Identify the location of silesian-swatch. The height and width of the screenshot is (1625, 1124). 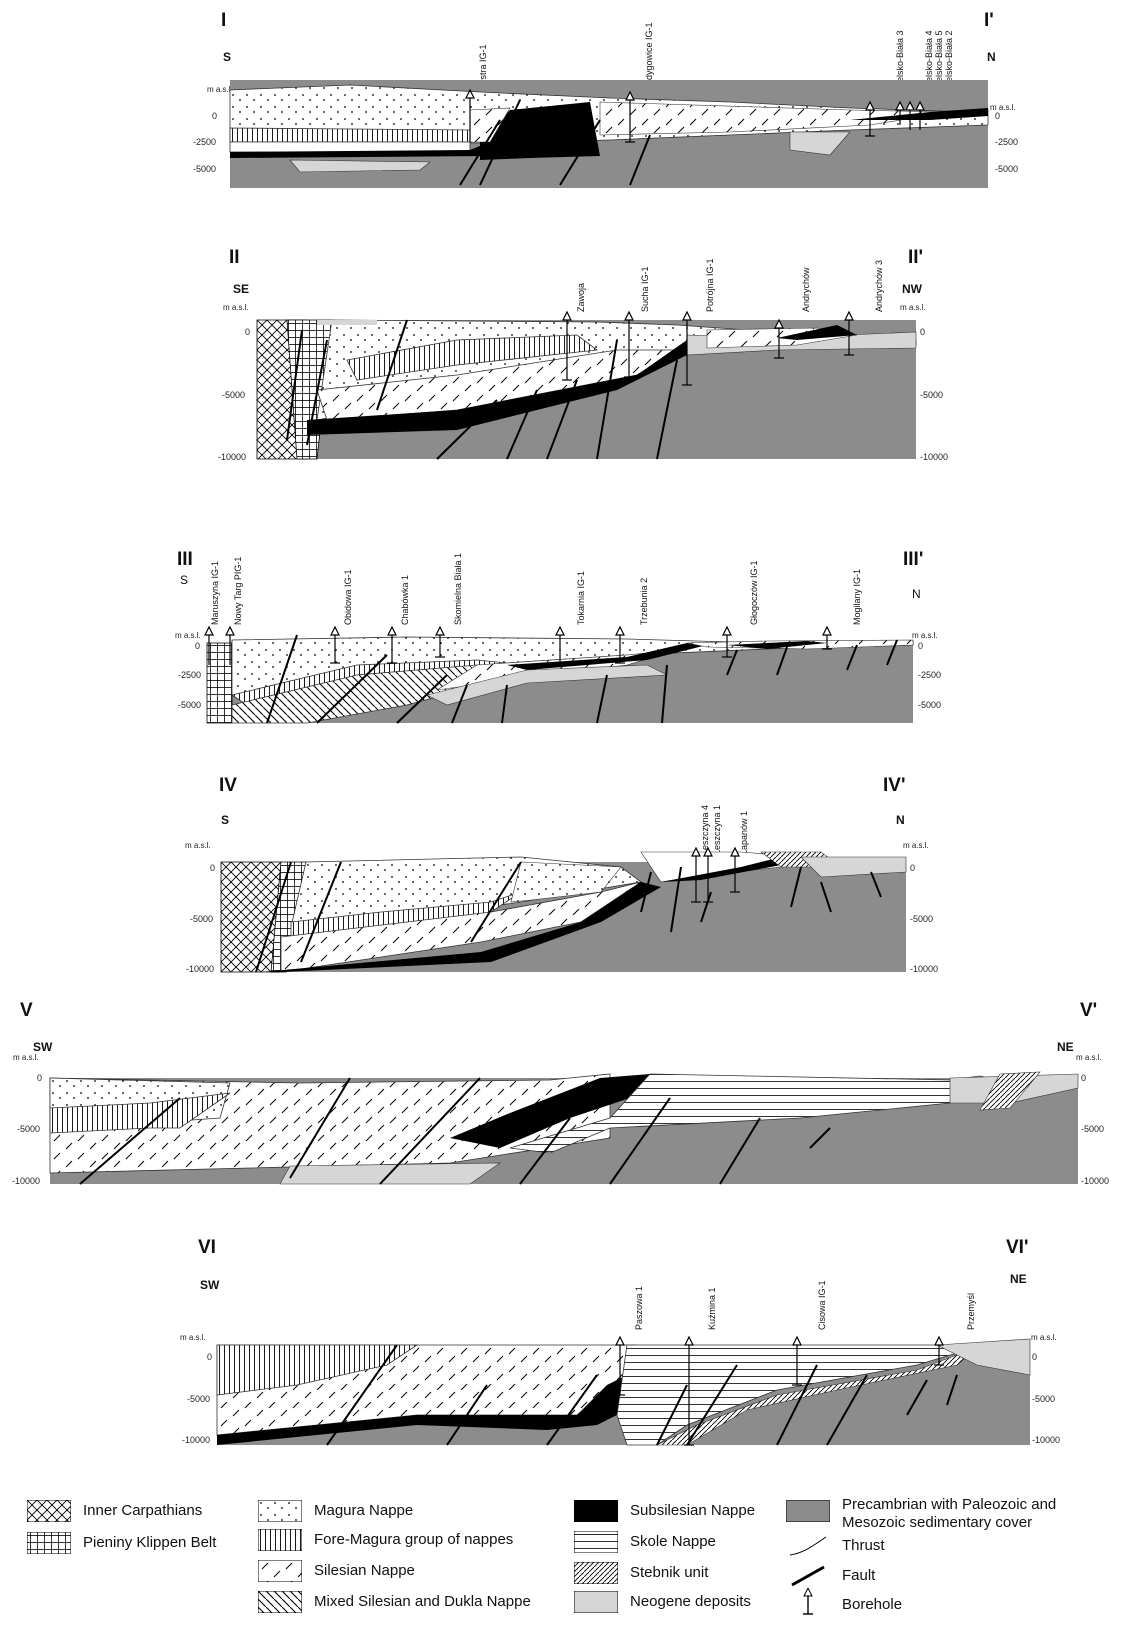
(280, 1571).